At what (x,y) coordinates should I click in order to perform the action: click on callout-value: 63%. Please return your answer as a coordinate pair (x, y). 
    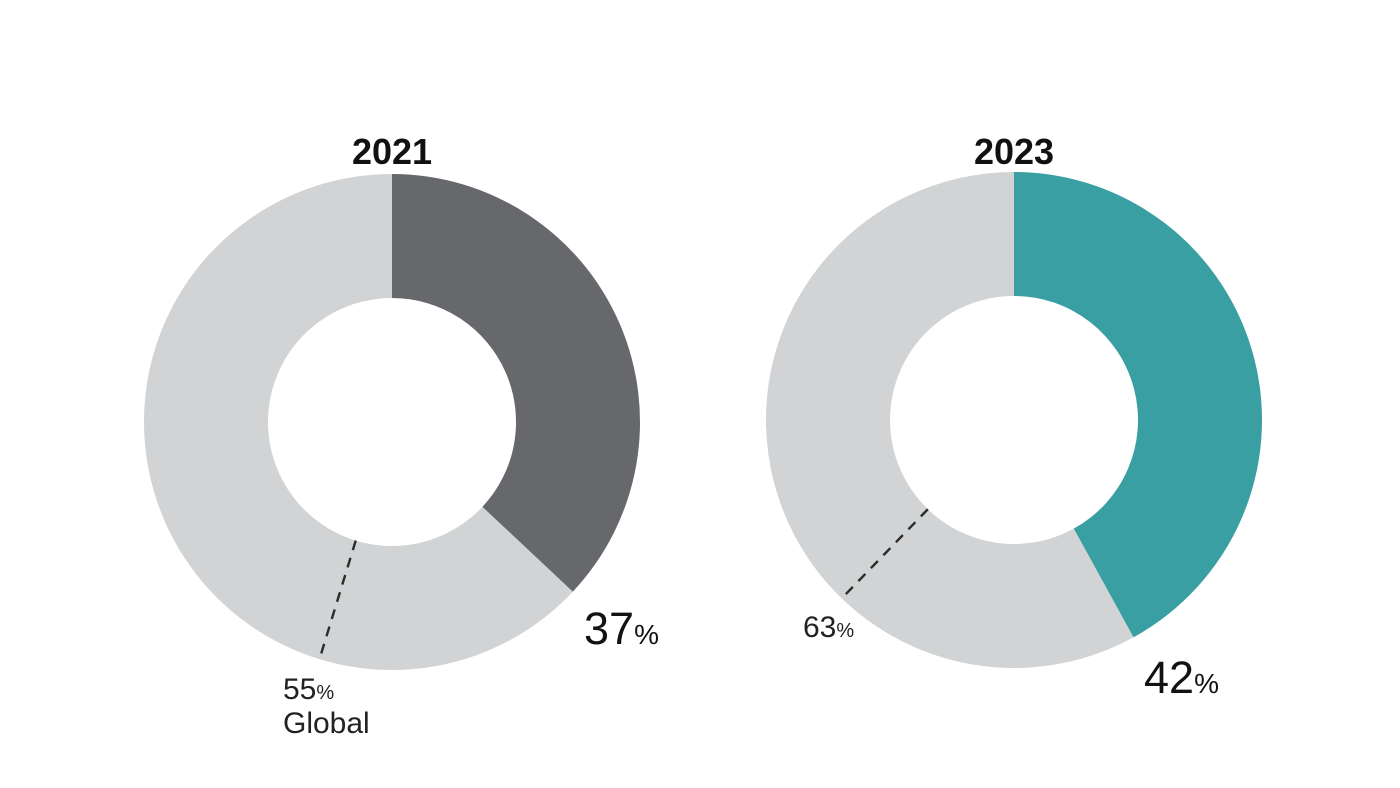
    Looking at the image, I should click on (828, 628).